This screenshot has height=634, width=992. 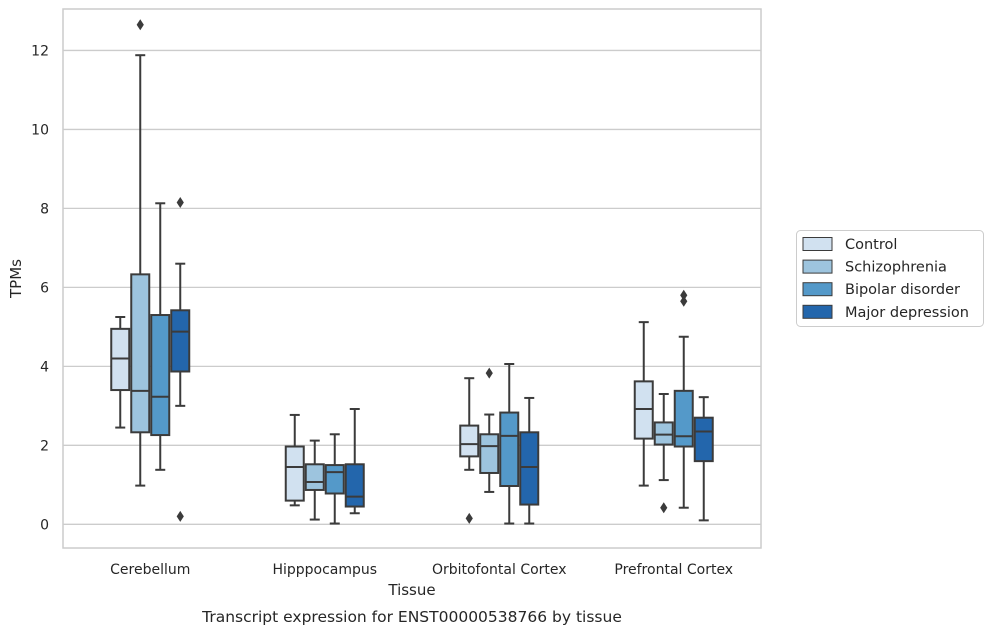 I want to click on x-tick-label: Prefrontal Cortex, so click(x=673, y=570).